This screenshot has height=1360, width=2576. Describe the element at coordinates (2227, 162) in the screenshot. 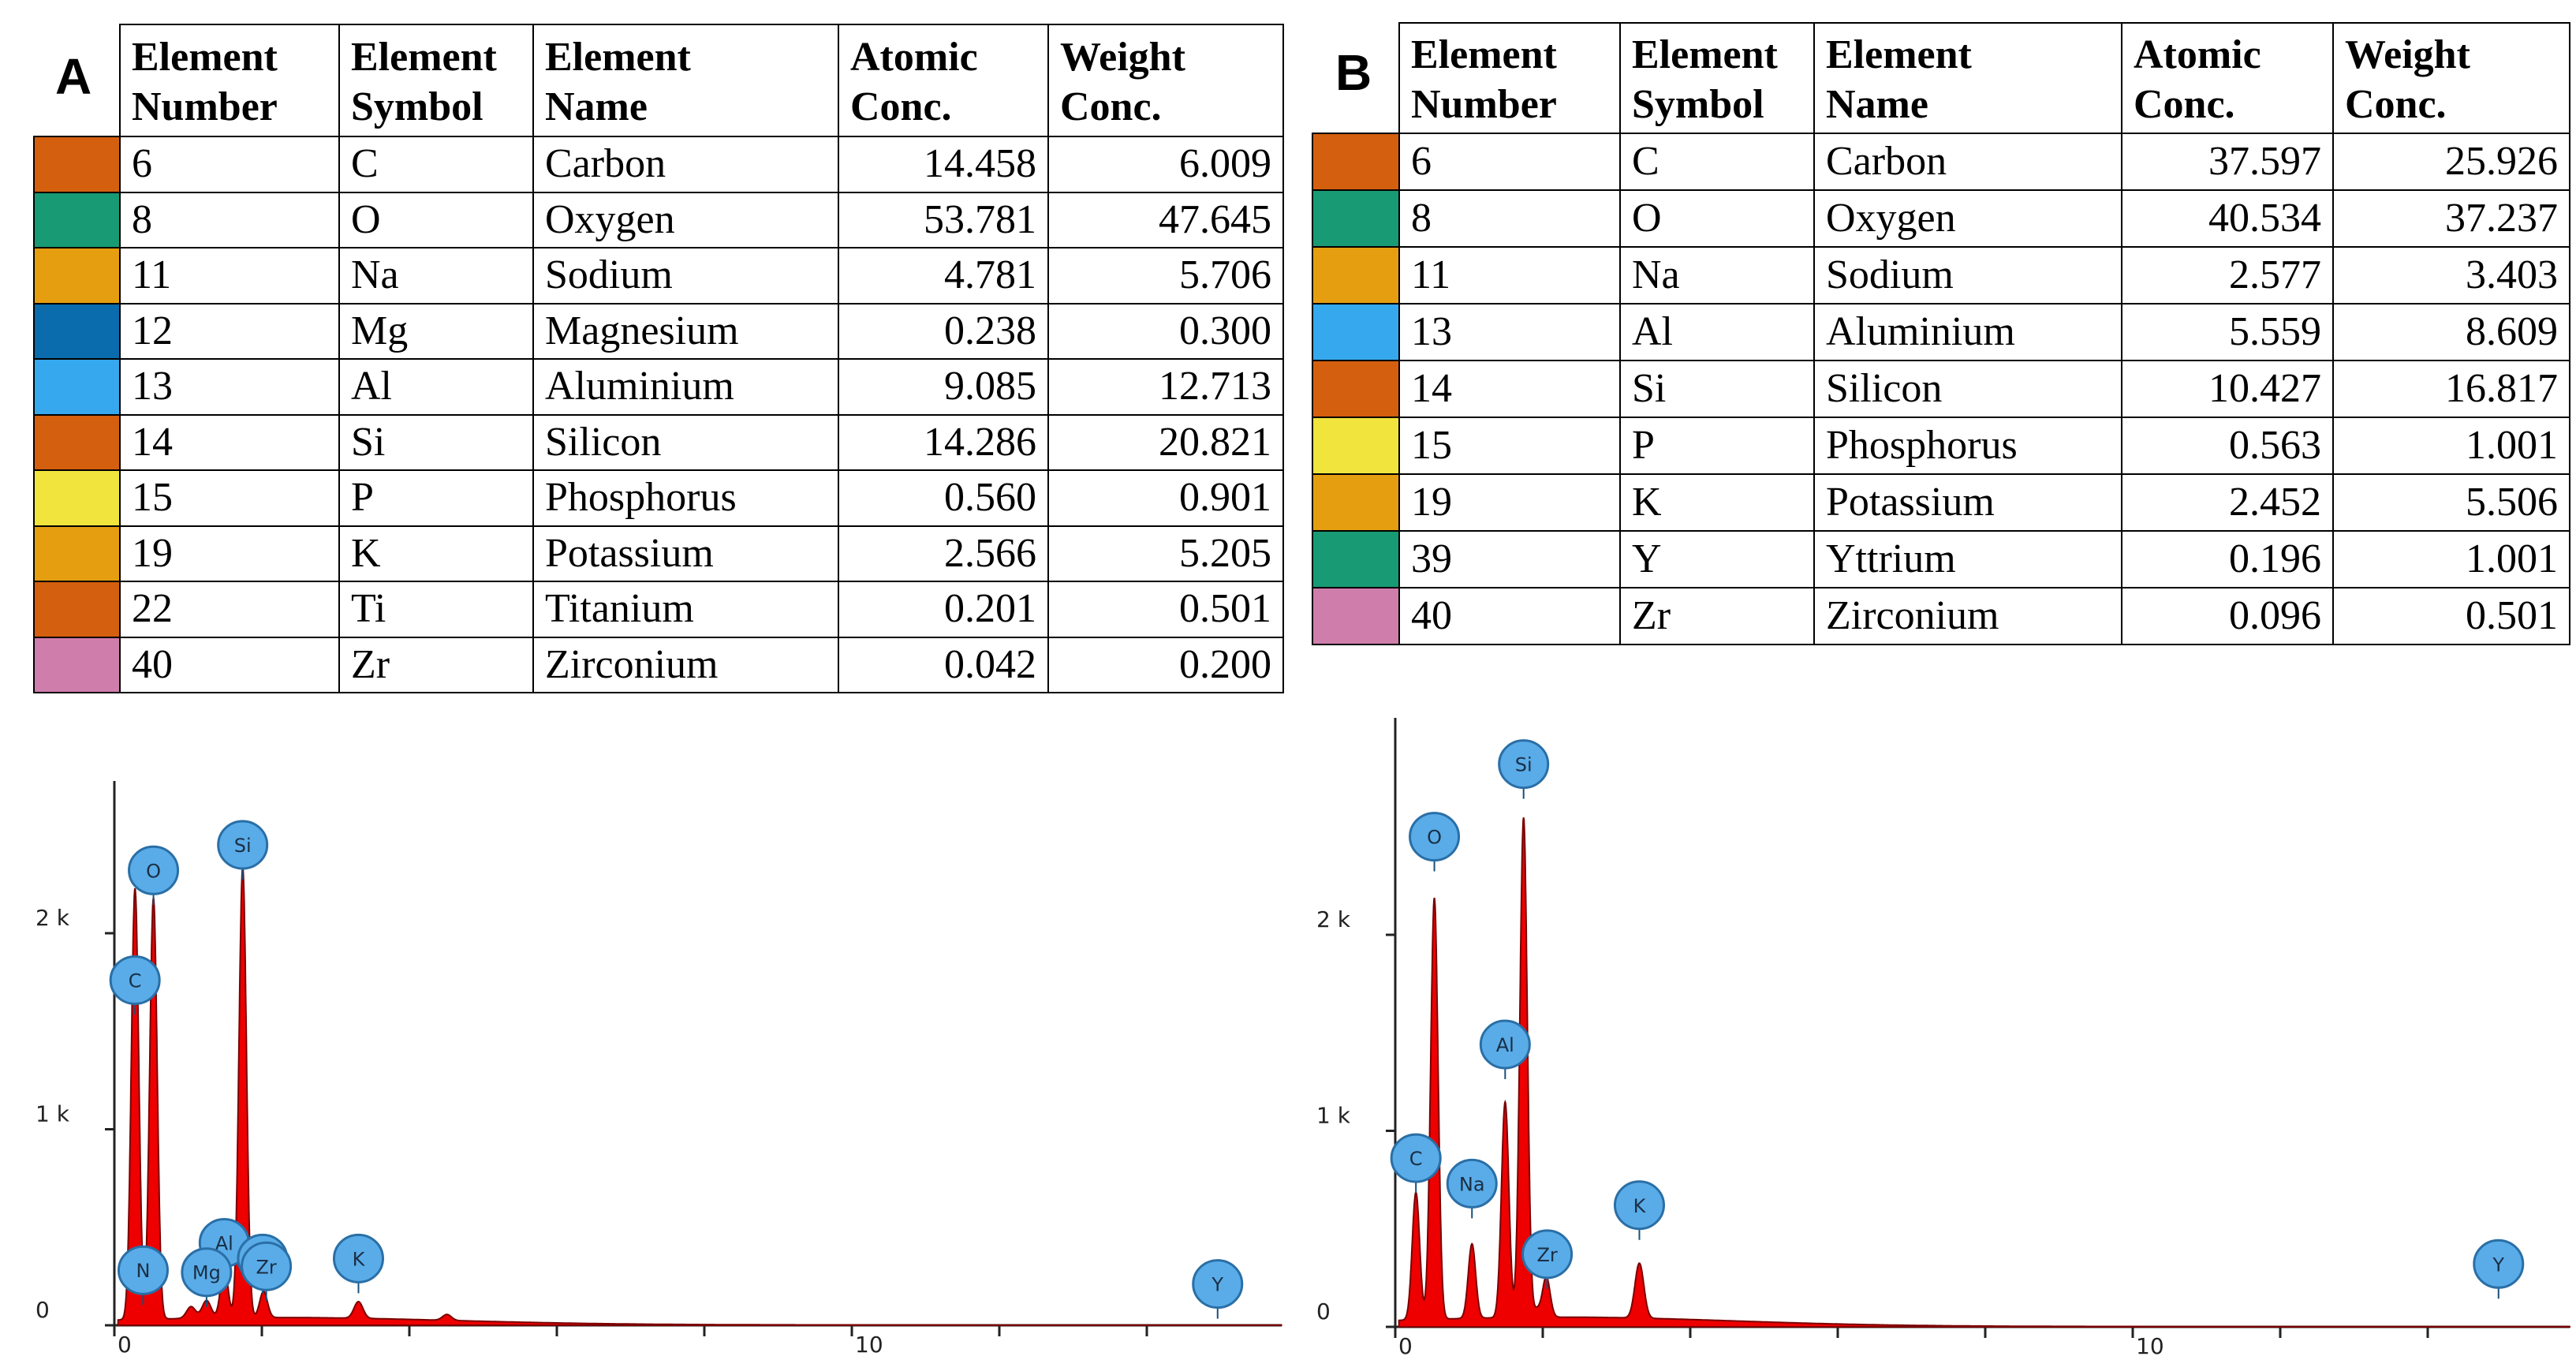

I see `cell-atomic-conc: 37.597` at that location.